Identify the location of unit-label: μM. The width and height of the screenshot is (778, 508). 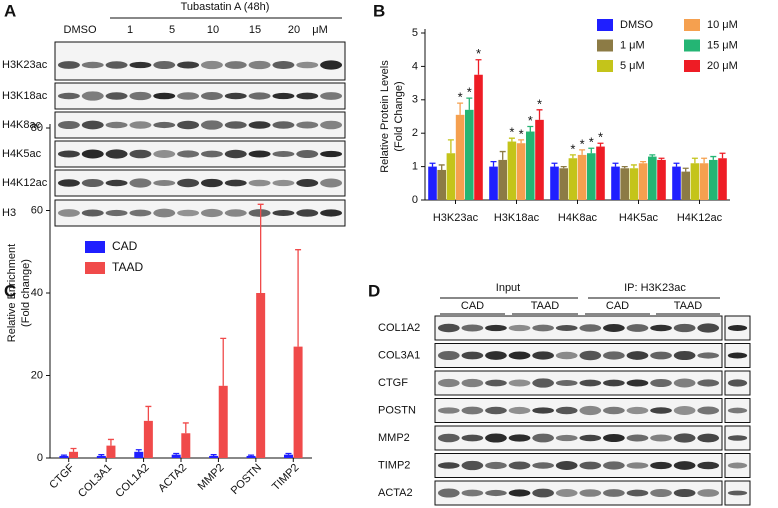
(320, 30).